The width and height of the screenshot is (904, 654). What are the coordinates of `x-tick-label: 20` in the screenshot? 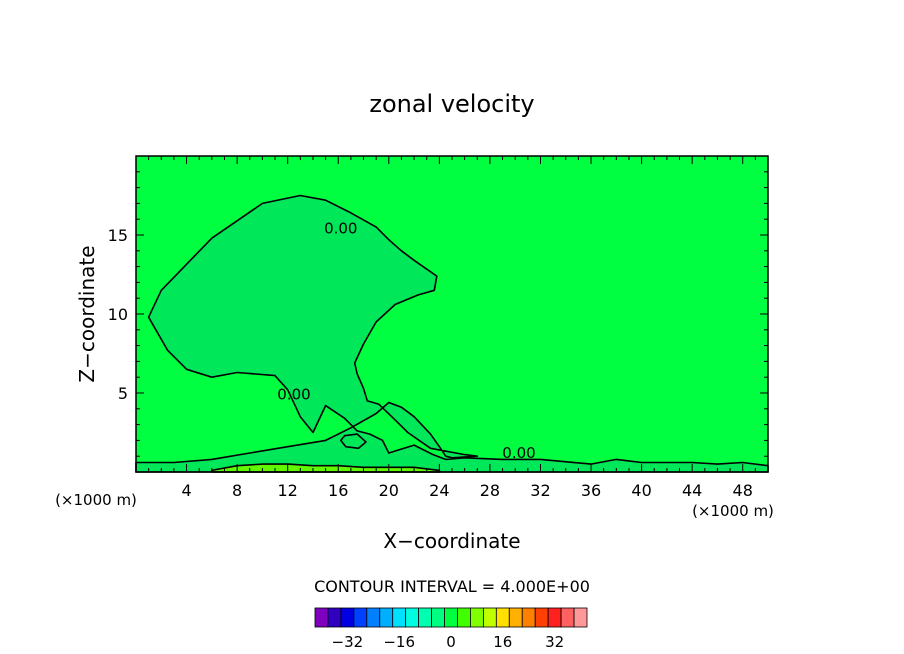 It's located at (389, 490).